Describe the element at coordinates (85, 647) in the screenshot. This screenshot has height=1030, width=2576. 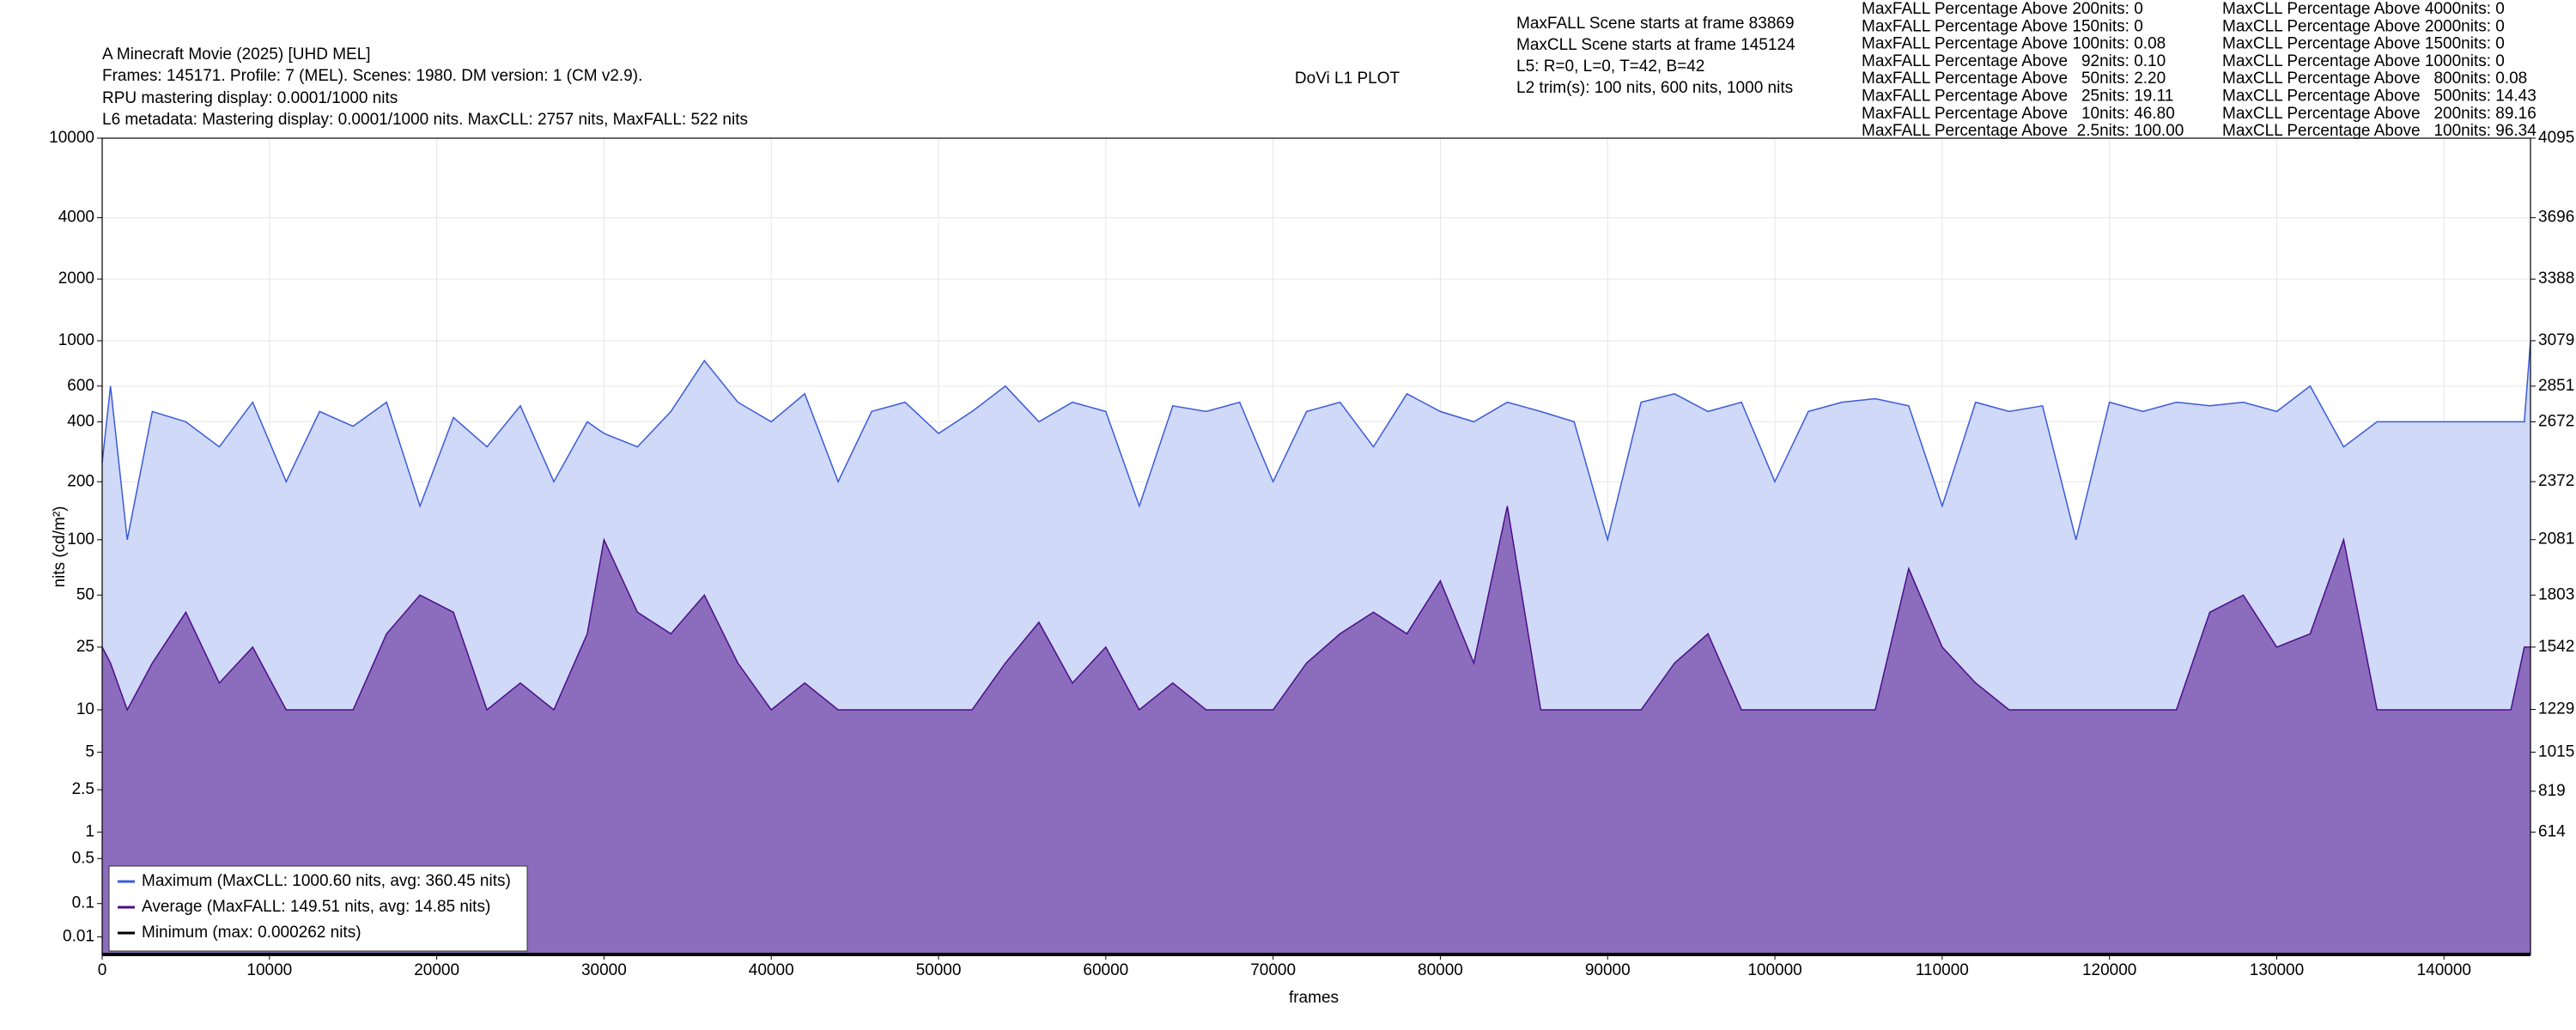
I see `y-tick-label: 25` at that location.